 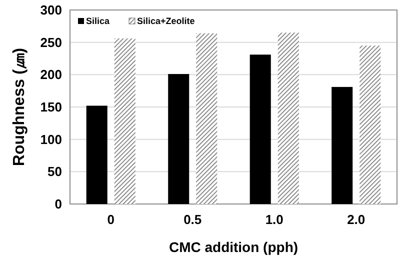 What do you see at coordinates (19, 107) in the screenshot?
I see `y-axis-title: Roughness (㎛)` at bounding box center [19, 107].